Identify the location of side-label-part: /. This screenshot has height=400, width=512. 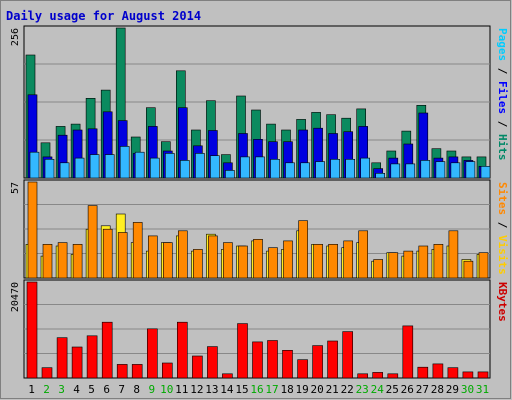
(502, 225).